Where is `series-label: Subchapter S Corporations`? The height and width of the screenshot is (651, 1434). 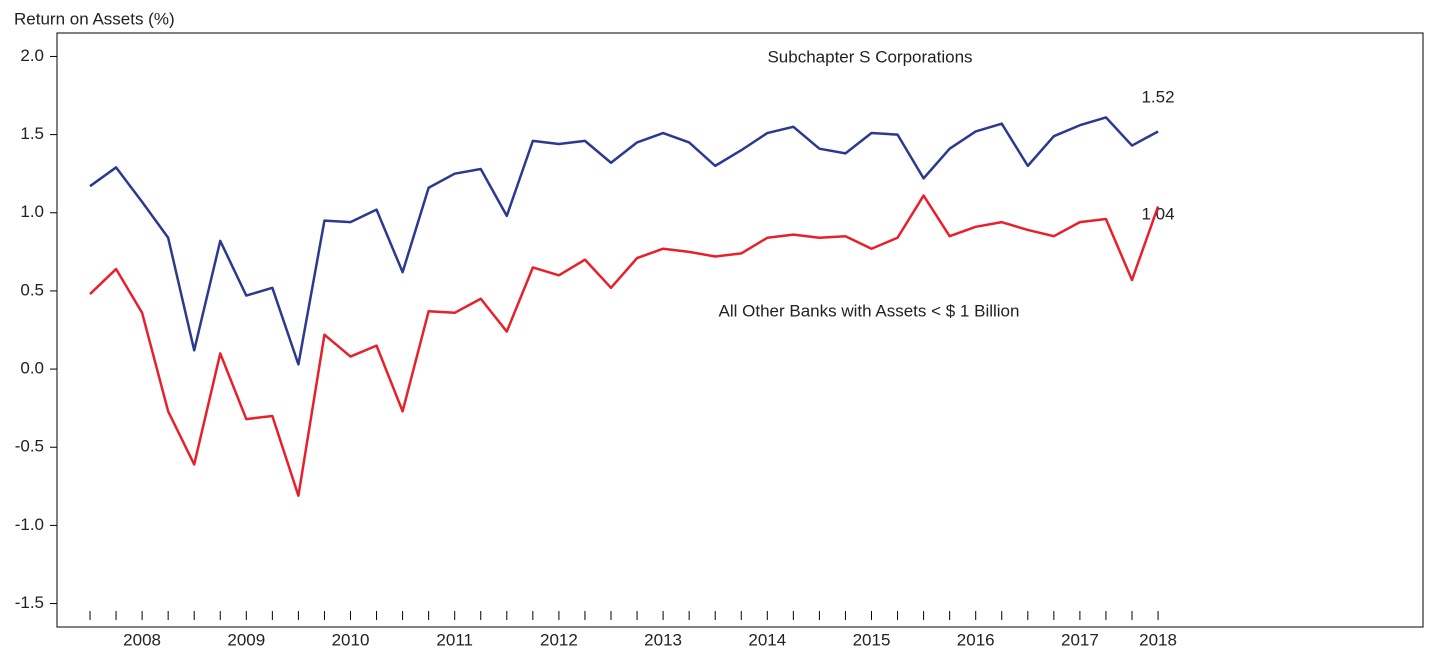
series-label: Subchapter S Corporations is located at coordinates (869, 56).